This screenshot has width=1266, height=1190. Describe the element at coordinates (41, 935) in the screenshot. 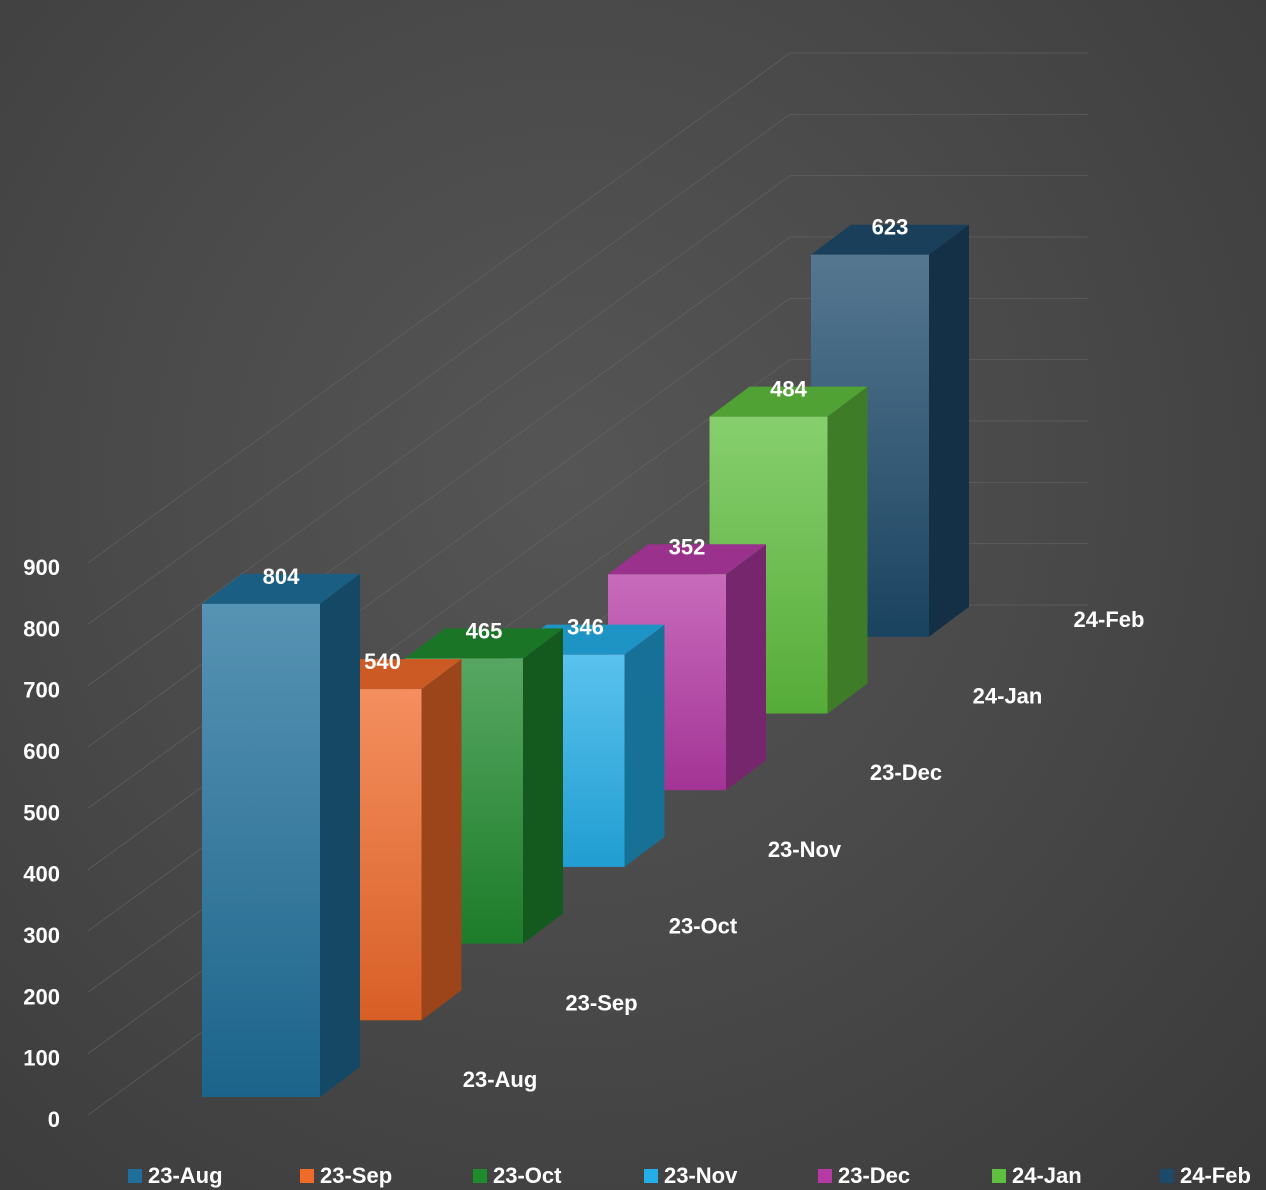

I see `y-tick-label: 300` at that location.